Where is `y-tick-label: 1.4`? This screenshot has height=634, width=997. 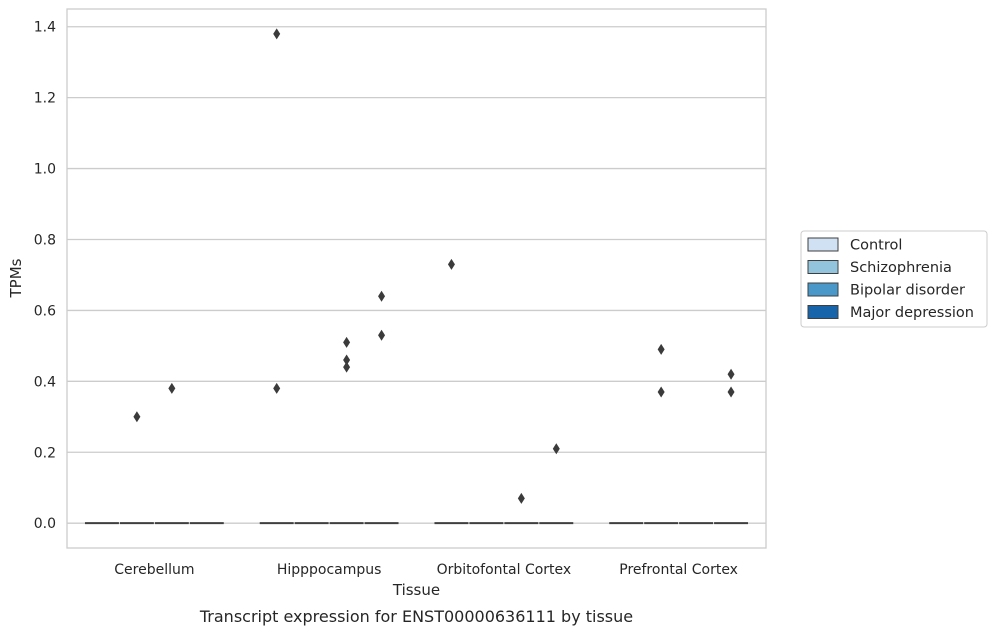
y-tick-label: 1.4 is located at coordinates (45, 28).